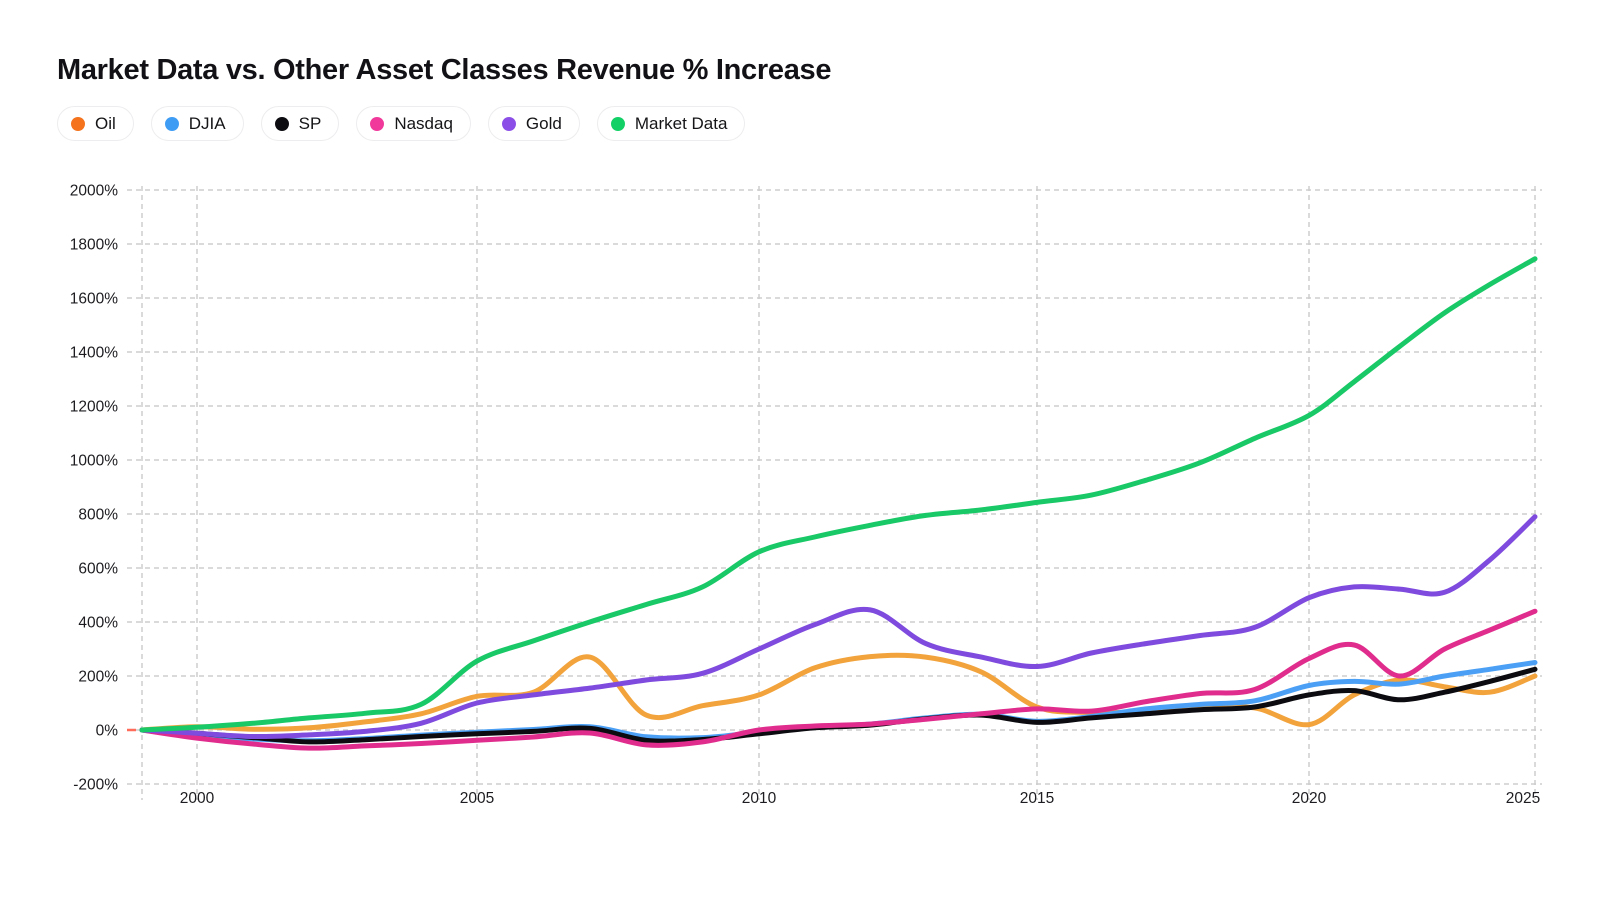 The height and width of the screenshot is (900, 1600). What do you see at coordinates (838, 692) in the screenshot?
I see `series-line-oil` at bounding box center [838, 692].